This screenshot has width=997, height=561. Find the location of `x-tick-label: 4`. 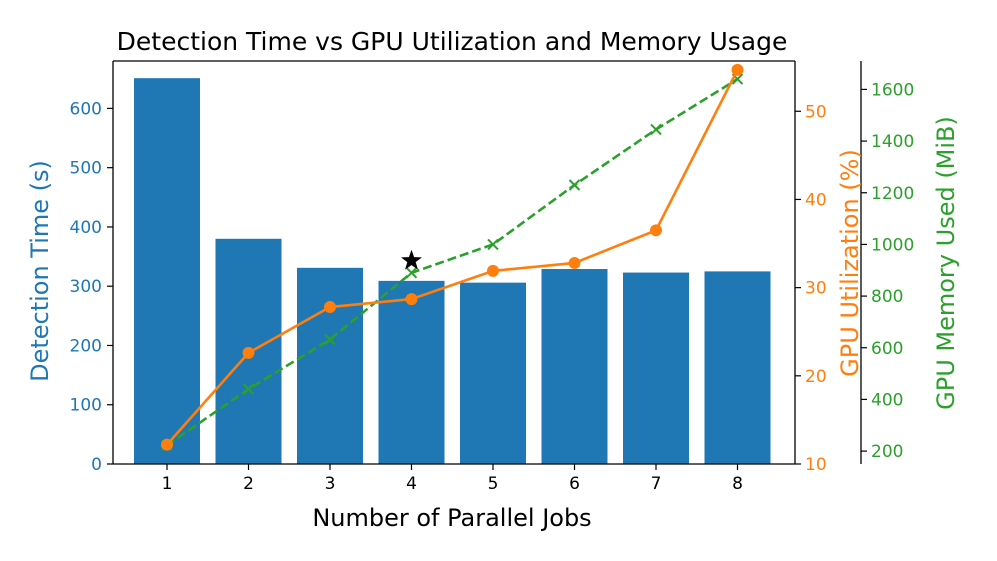

x-tick-label: 4 is located at coordinates (411, 484).